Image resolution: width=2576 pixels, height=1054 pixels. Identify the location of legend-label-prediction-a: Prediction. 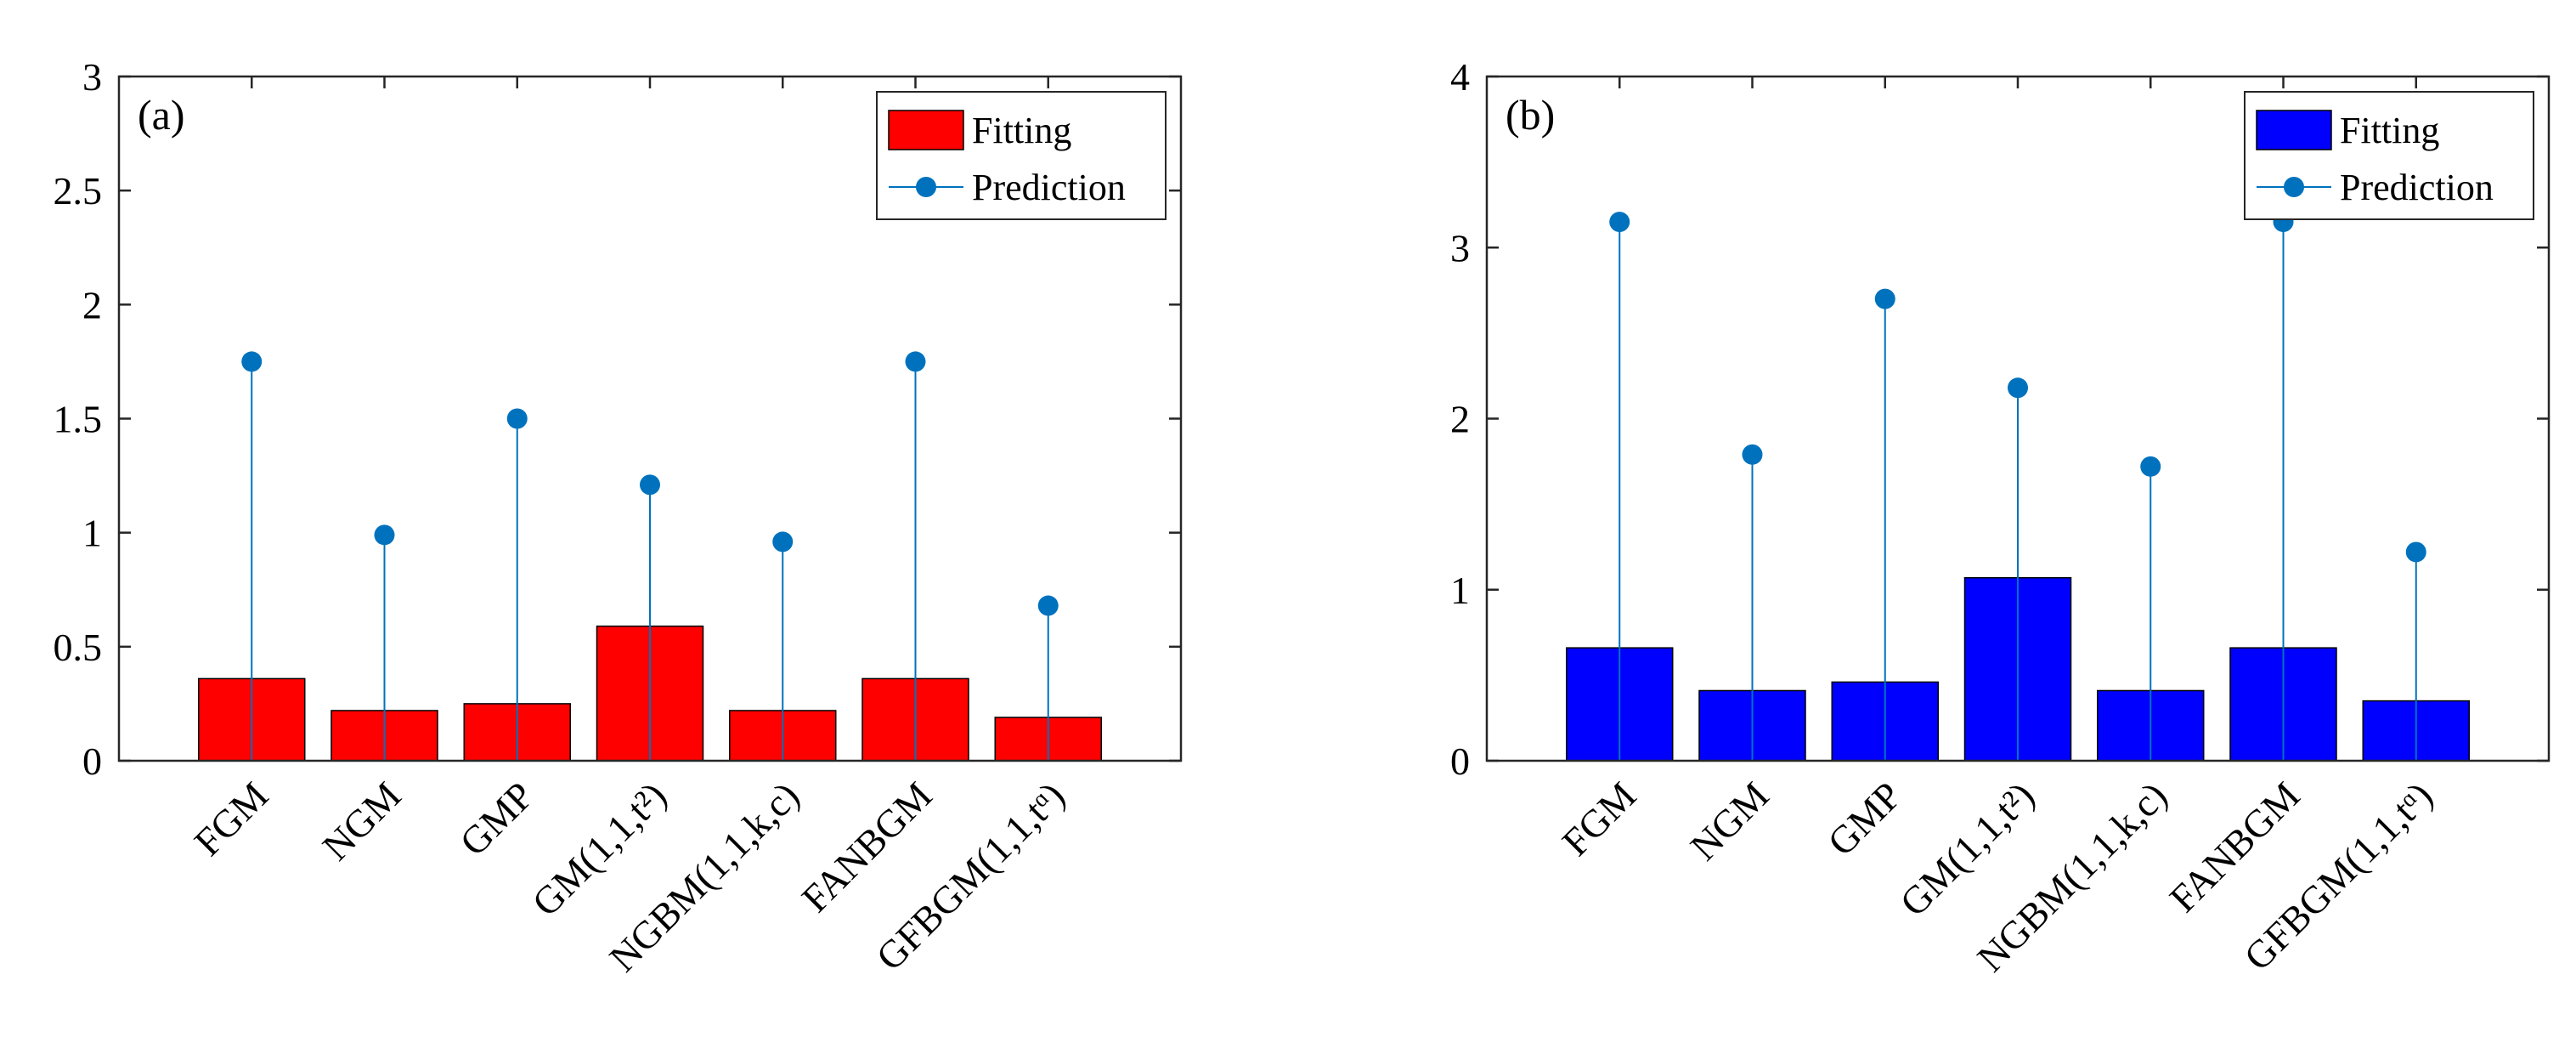
(1049, 187).